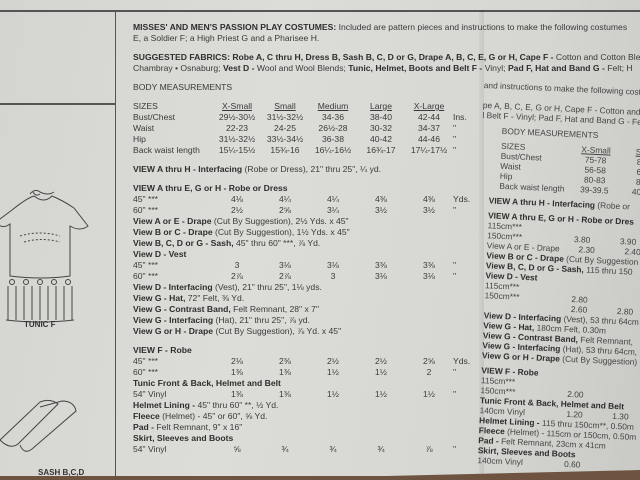  Describe the element at coordinates (237, 361) in the screenshot. I see `yardage-value: 2⅛` at that location.